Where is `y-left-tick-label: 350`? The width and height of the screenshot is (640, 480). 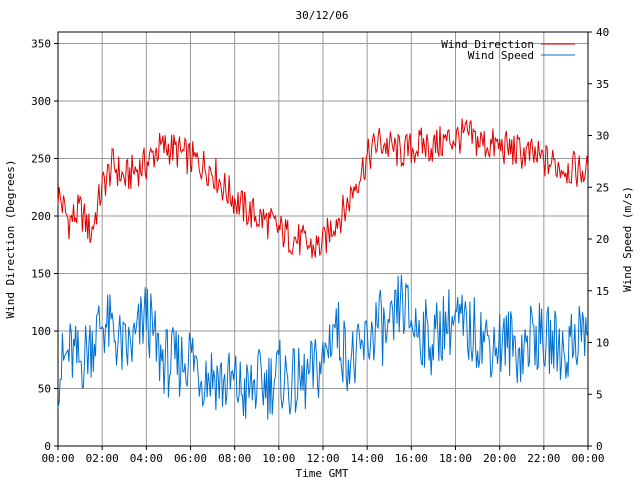 y-left-tick-label: 350 is located at coordinates (41, 44).